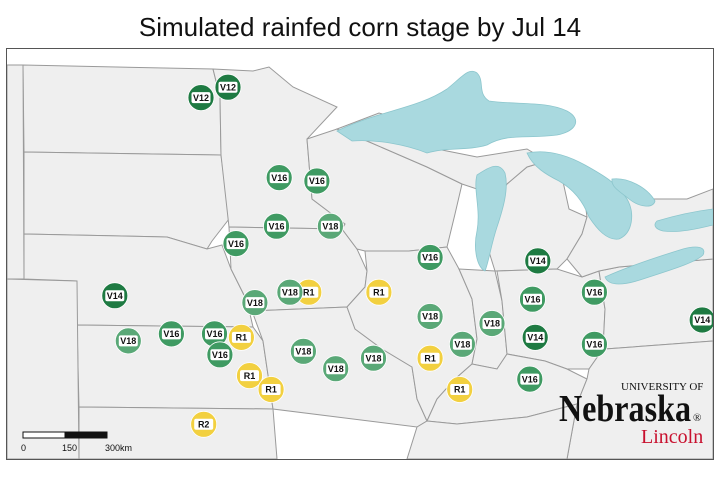  I want to click on stage-marker-label: V12, so click(228, 87).